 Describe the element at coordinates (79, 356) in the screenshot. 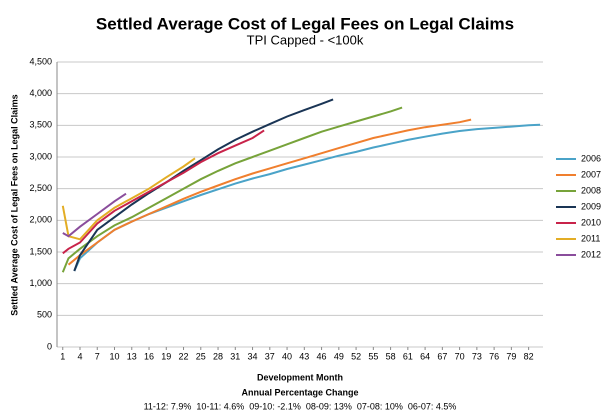

I see `x-tick-label: 4` at that location.